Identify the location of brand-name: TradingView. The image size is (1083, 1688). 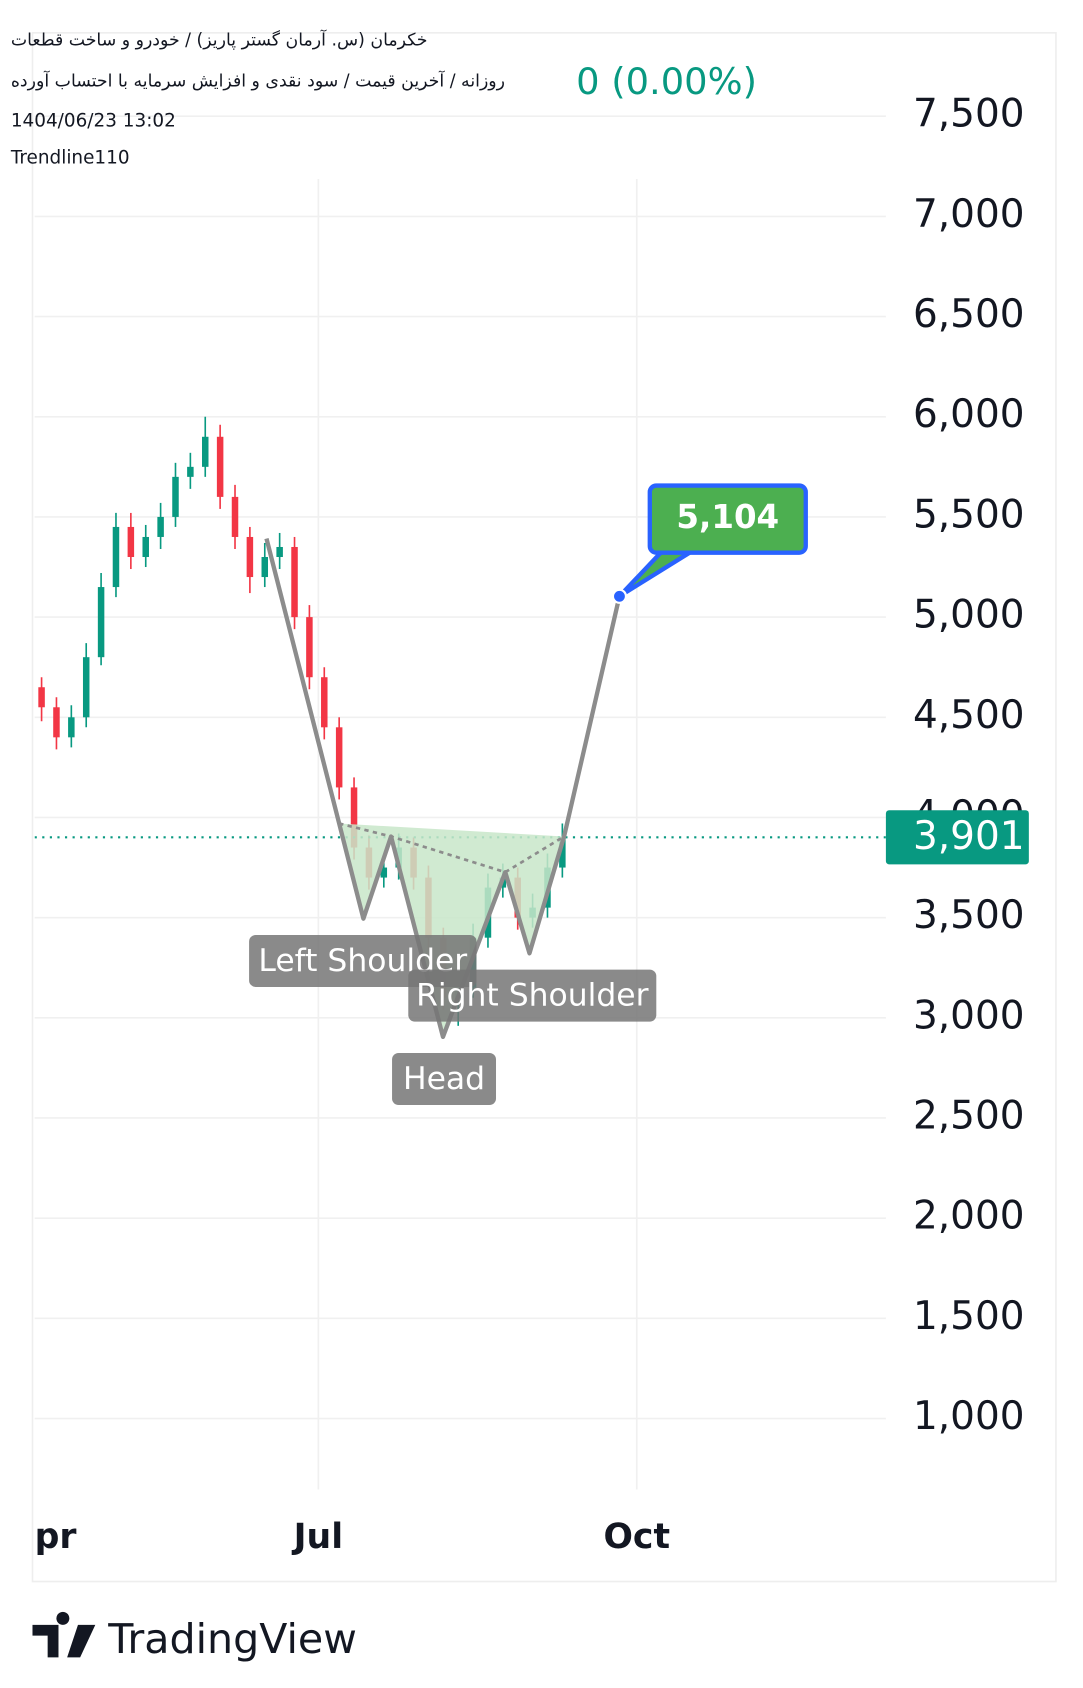
(232, 1639).